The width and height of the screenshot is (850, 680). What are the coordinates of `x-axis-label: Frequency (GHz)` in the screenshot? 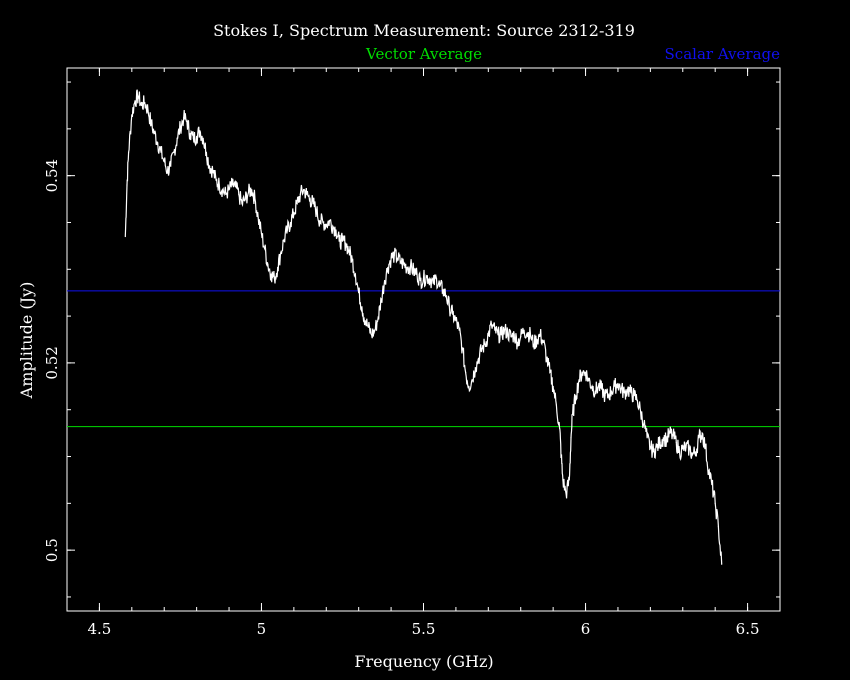 It's located at (423, 661).